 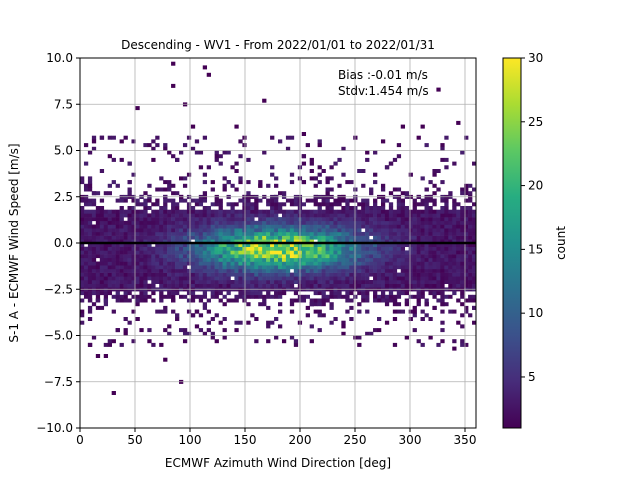 What do you see at coordinates (14, 242) in the screenshot?
I see `y-axis-label: S-1 A - ECMWF Wind Speed [m/s]` at bounding box center [14, 242].